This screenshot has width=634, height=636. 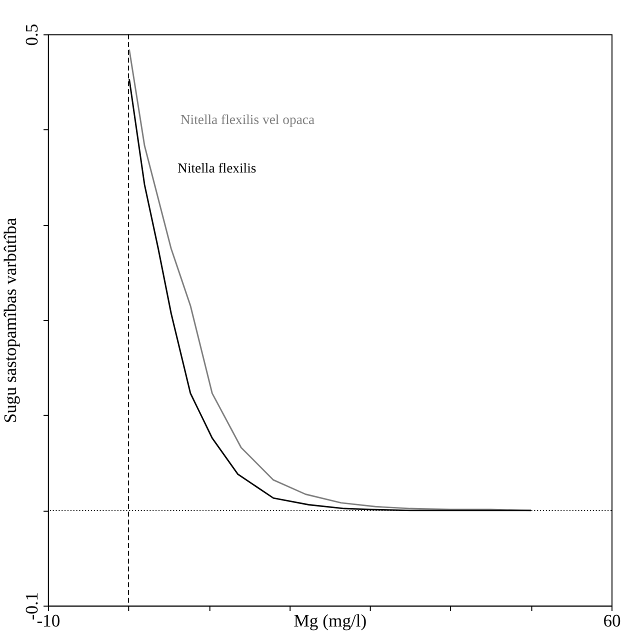 What do you see at coordinates (330, 620) in the screenshot?
I see `x-axis-title: Mg (mg/l)` at bounding box center [330, 620].